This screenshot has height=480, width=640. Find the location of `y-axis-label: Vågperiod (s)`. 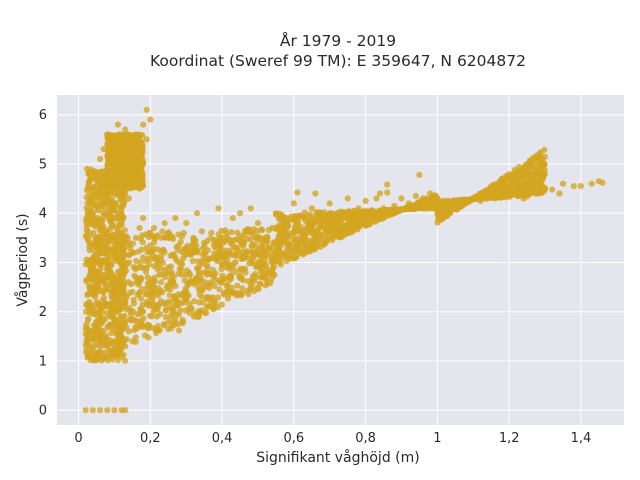

y-axis-label: Vågperiod (s) is located at coordinates (22, 259).